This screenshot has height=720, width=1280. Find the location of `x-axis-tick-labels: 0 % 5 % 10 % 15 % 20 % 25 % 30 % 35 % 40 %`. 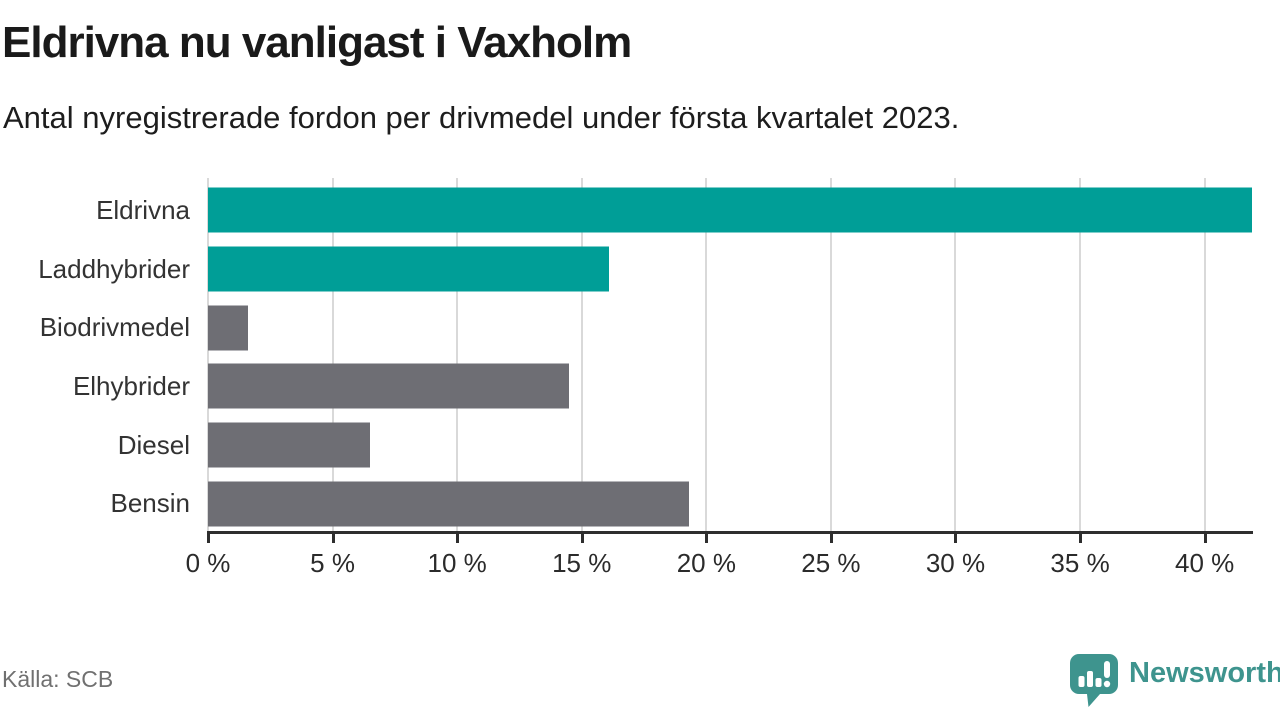

x-axis-tick-labels: 0 % 5 % 10 % 15 % 20 % 25 % 30 % 35 % 40 % is located at coordinates (719, 563).